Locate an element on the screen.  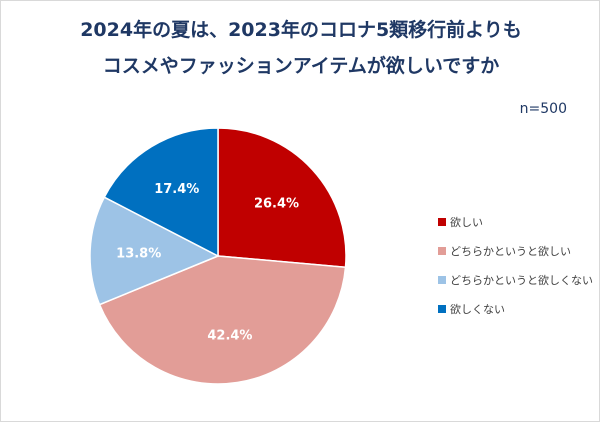
chart-title-line2: コスメやファッションアイテムが欲しいですか is located at coordinates (301, 66).